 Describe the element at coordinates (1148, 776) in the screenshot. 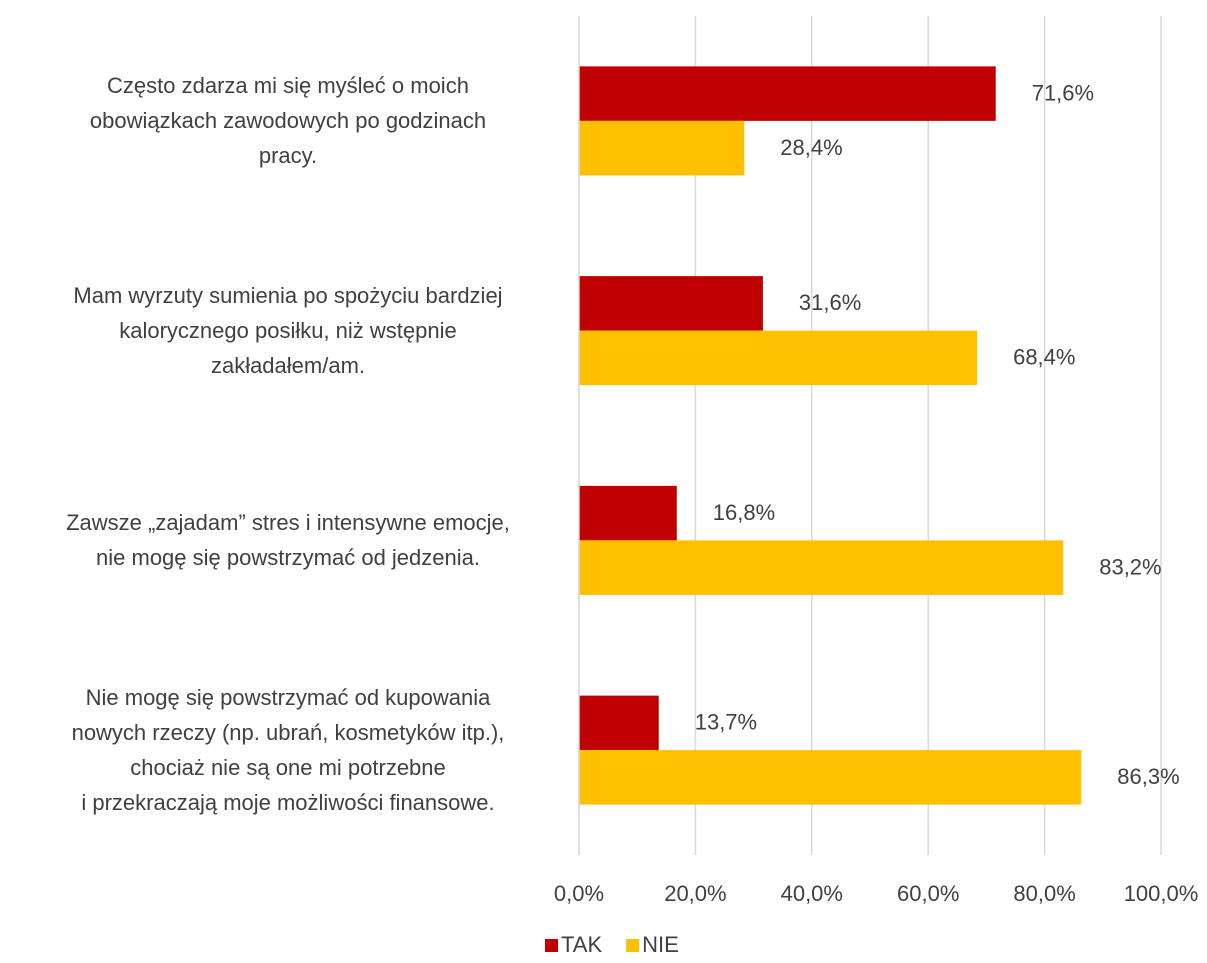

I see `value-label: 86,3%` at that location.